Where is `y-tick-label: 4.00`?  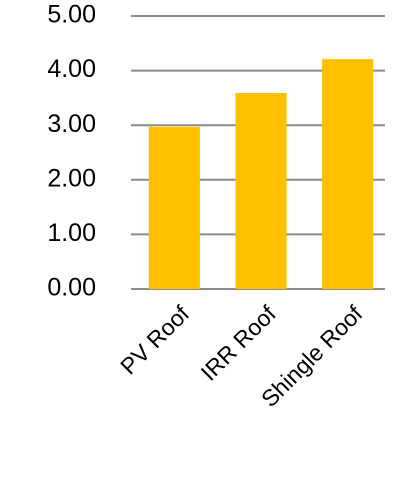
y-tick-label: 4.00 is located at coordinates (71, 69).